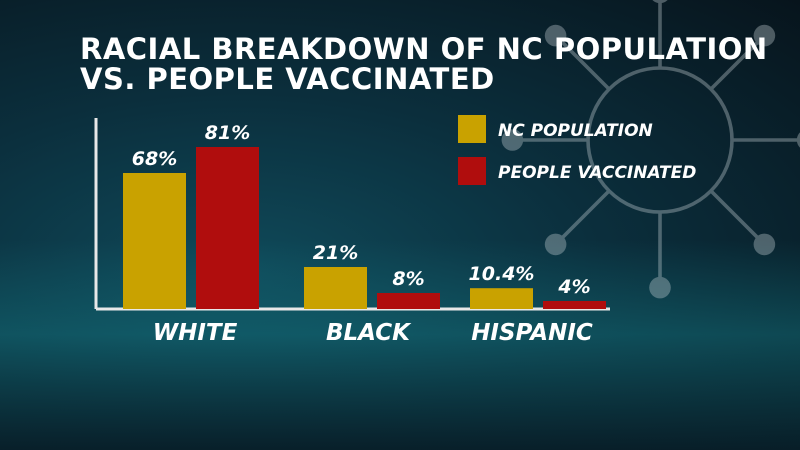 This screenshot has height=450, width=800. Describe the element at coordinates (575, 131) in the screenshot. I see `legend-label-population: NC POPULATION` at that location.